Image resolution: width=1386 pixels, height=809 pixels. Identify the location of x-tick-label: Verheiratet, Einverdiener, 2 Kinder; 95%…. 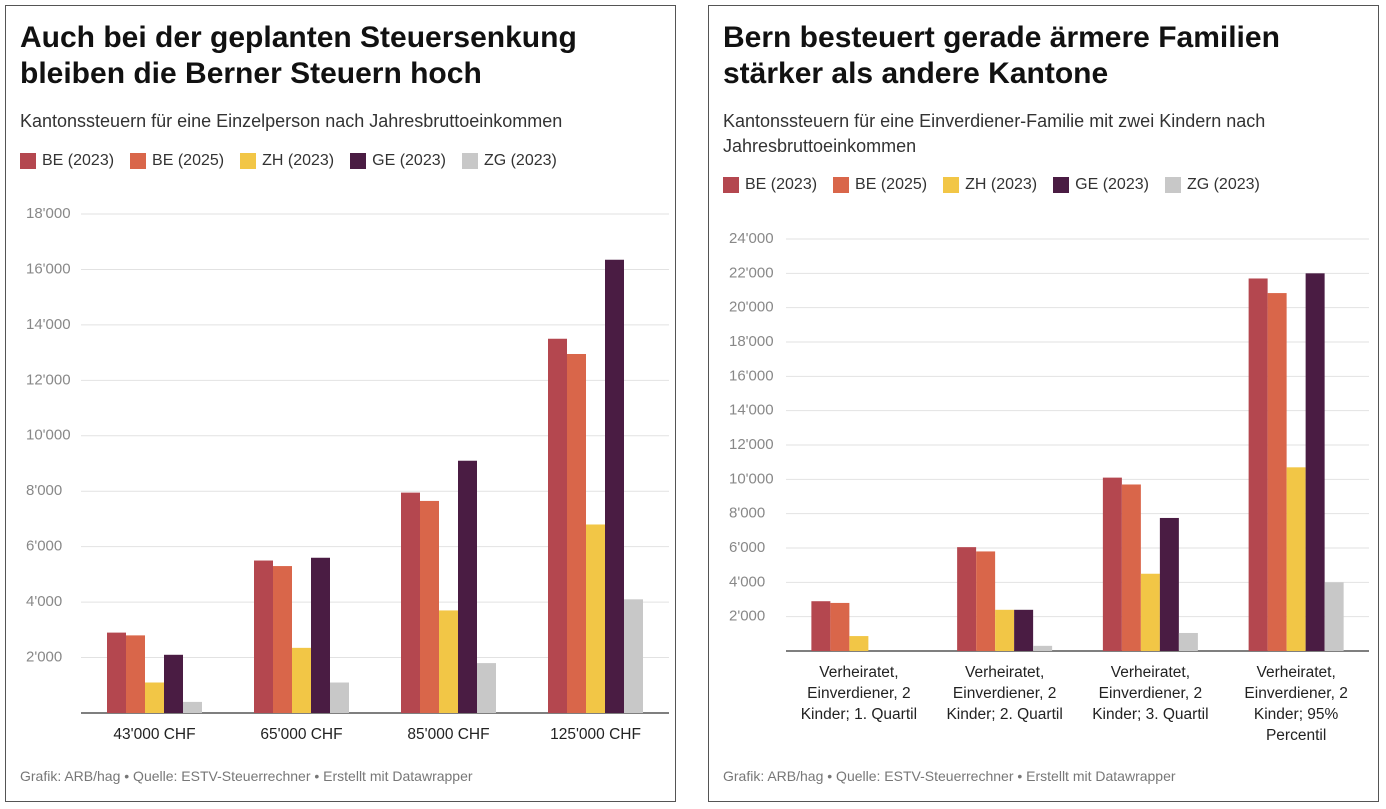
(1296, 704).